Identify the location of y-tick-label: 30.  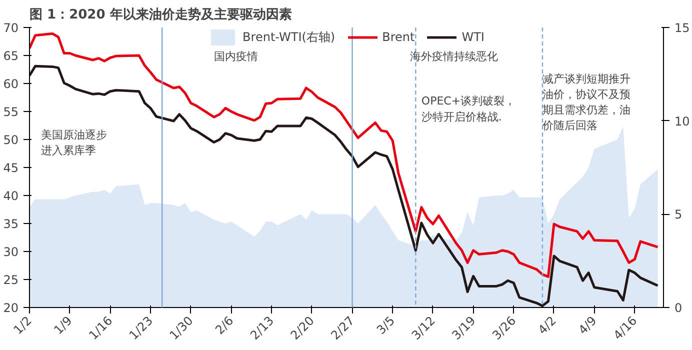
(11, 252).